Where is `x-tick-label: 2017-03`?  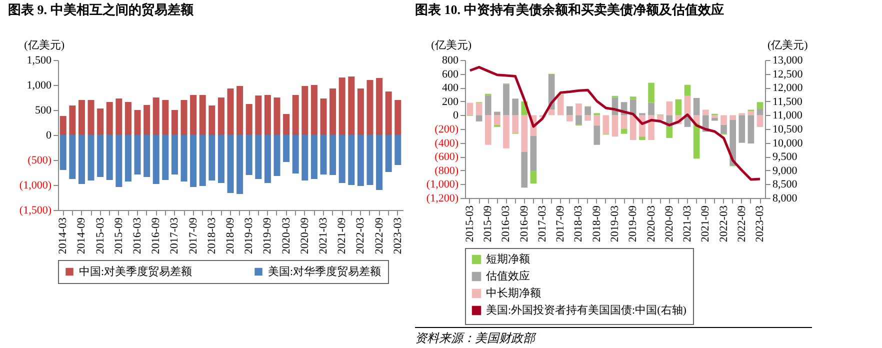
x-tick-label: 2017-03 is located at coordinates (542, 223).